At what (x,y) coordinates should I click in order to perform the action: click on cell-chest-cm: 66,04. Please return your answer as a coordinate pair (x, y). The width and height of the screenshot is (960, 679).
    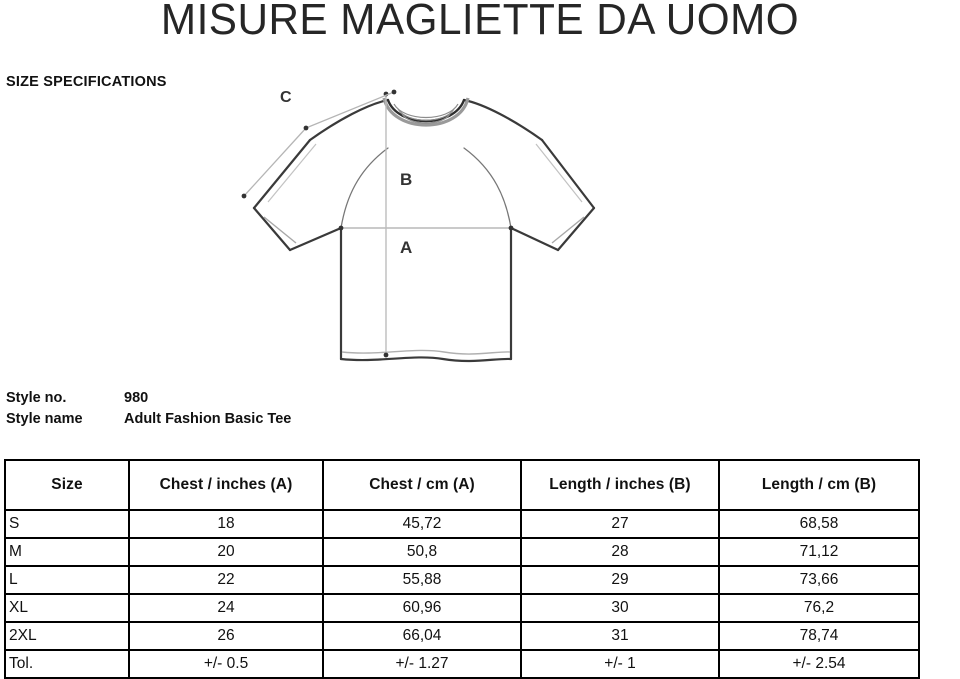
    Looking at the image, I should click on (422, 636).